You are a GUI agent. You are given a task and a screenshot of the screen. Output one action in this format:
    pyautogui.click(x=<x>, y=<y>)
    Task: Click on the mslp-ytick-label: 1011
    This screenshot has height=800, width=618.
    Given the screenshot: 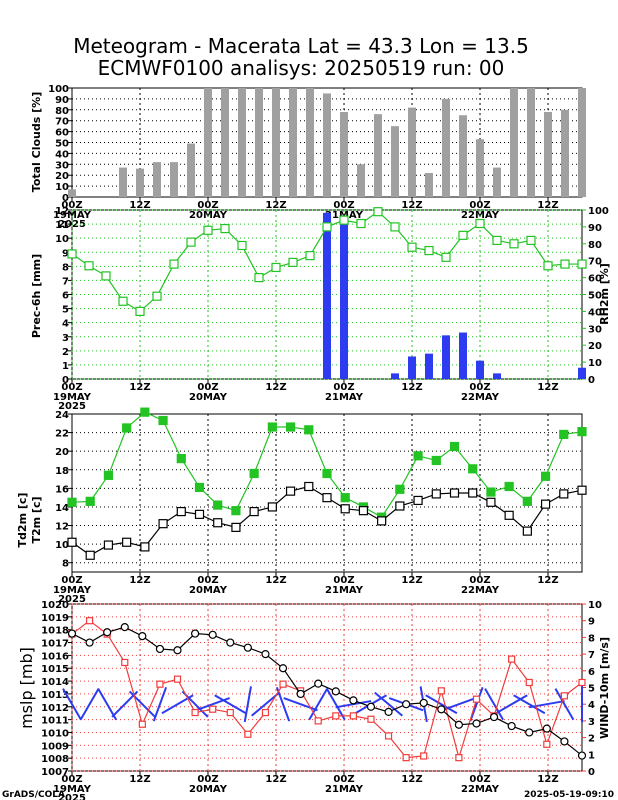 What is the action you would take?
    pyautogui.click(x=55, y=721)
    